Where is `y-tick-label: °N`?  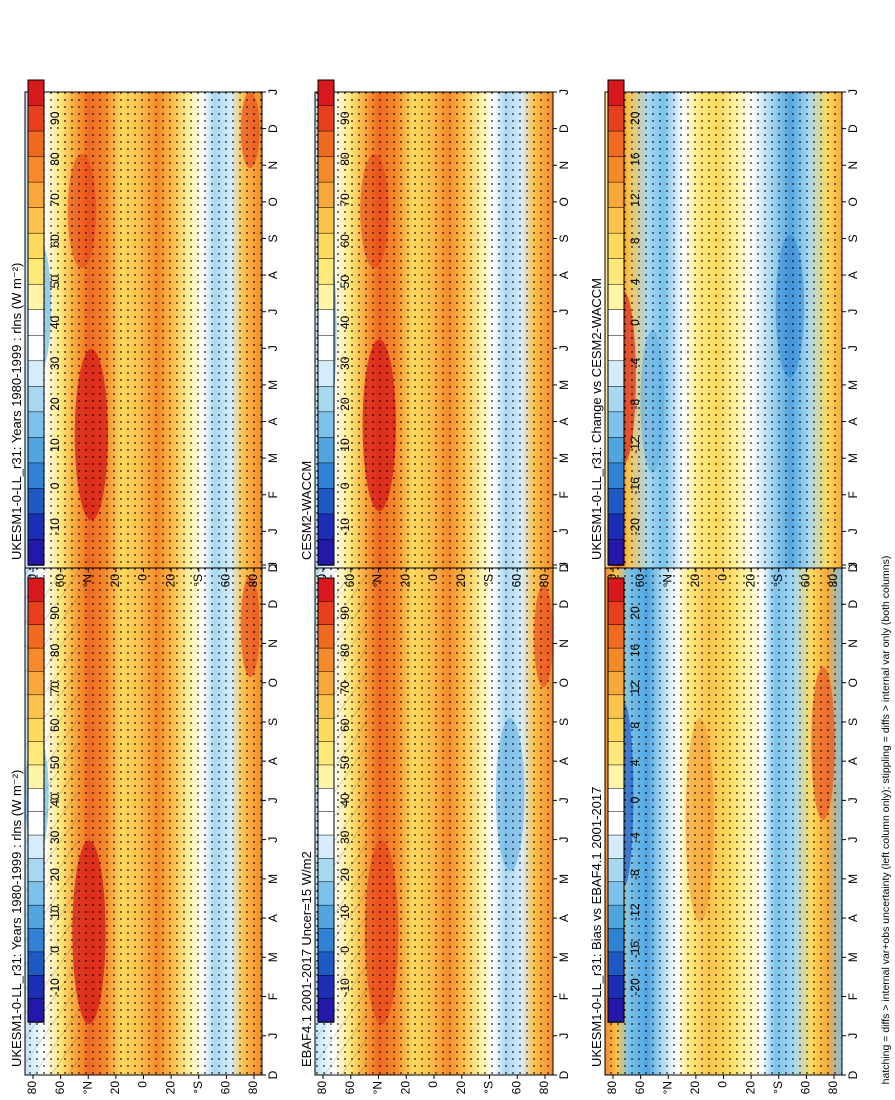
y-tick-label: °N is located at coordinates (667, 580).